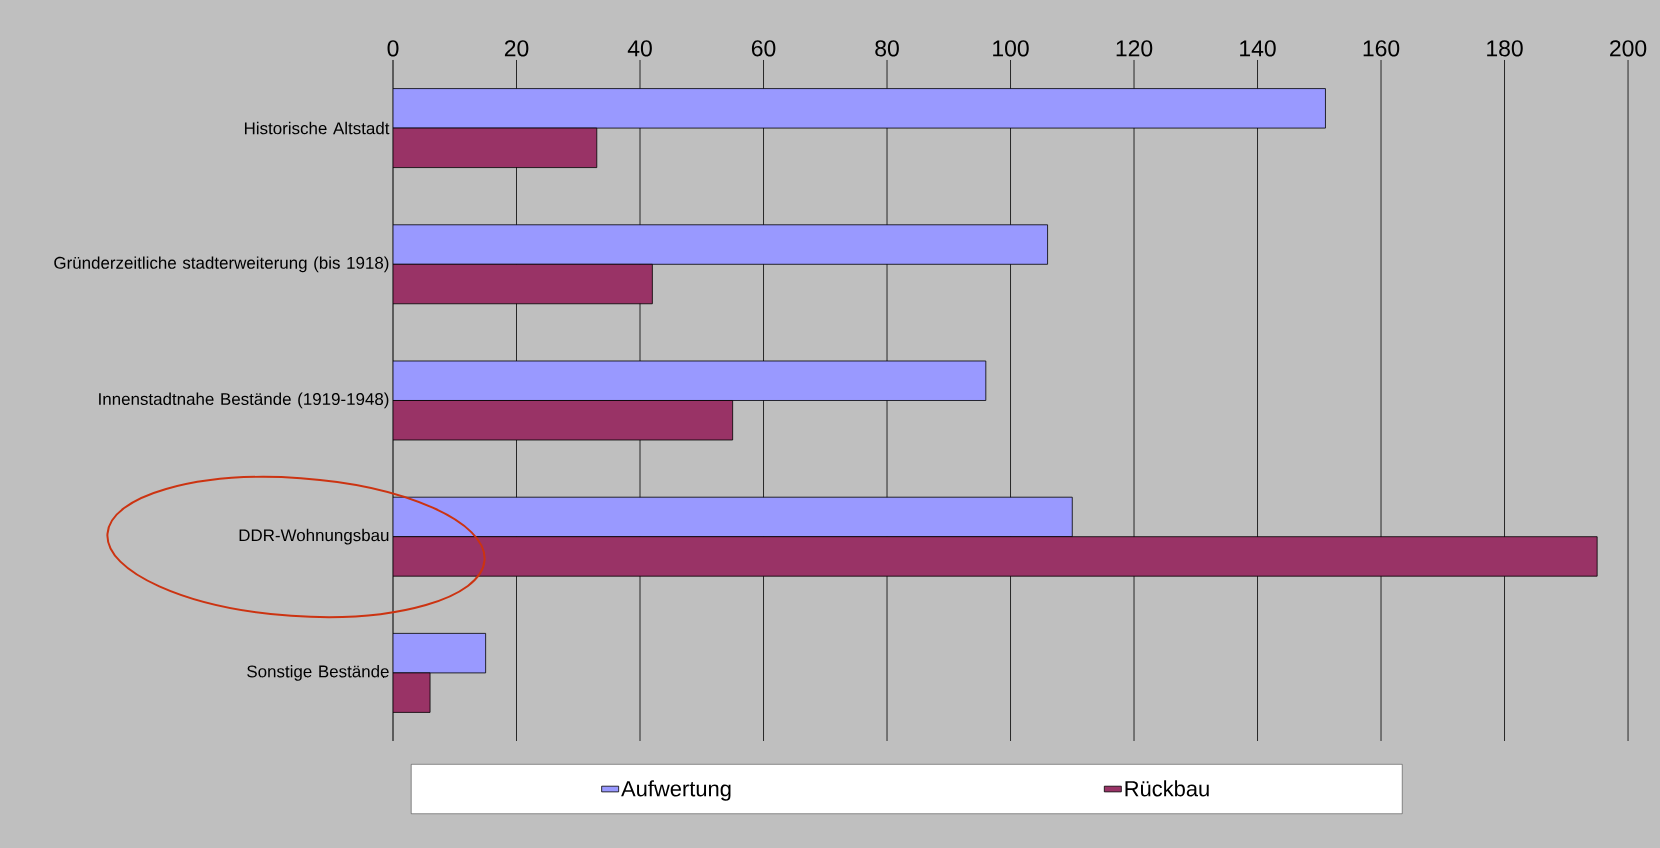 Image resolution: width=1660 pixels, height=848 pixels. What do you see at coordinates (887, 48) in the screenshot?
I see `x-tick-label: 80` at bounding box center [887, 48].